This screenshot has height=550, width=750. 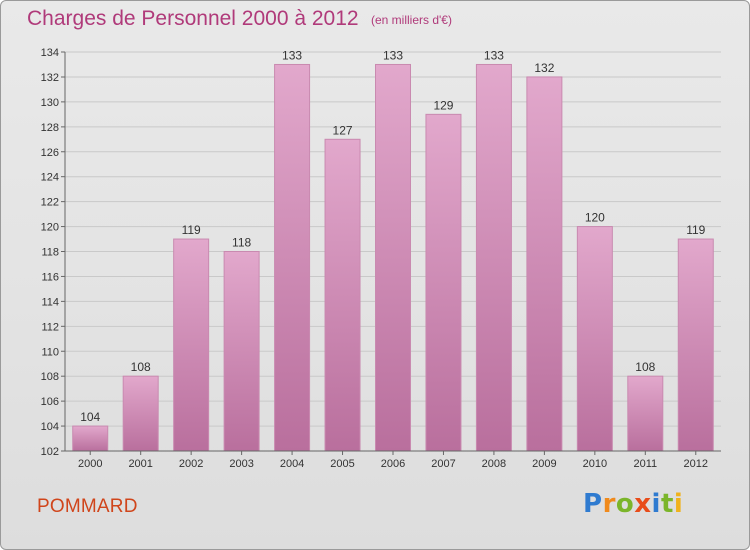 I want to click on y-tick-label: 112, so click(x=50, y=327).